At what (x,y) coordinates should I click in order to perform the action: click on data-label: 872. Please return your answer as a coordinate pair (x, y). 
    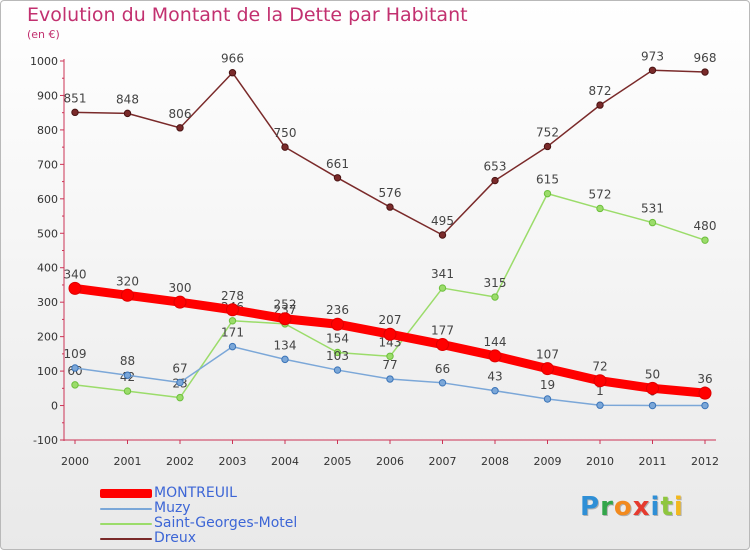
    Looking at the image, I should click on (600, 91).